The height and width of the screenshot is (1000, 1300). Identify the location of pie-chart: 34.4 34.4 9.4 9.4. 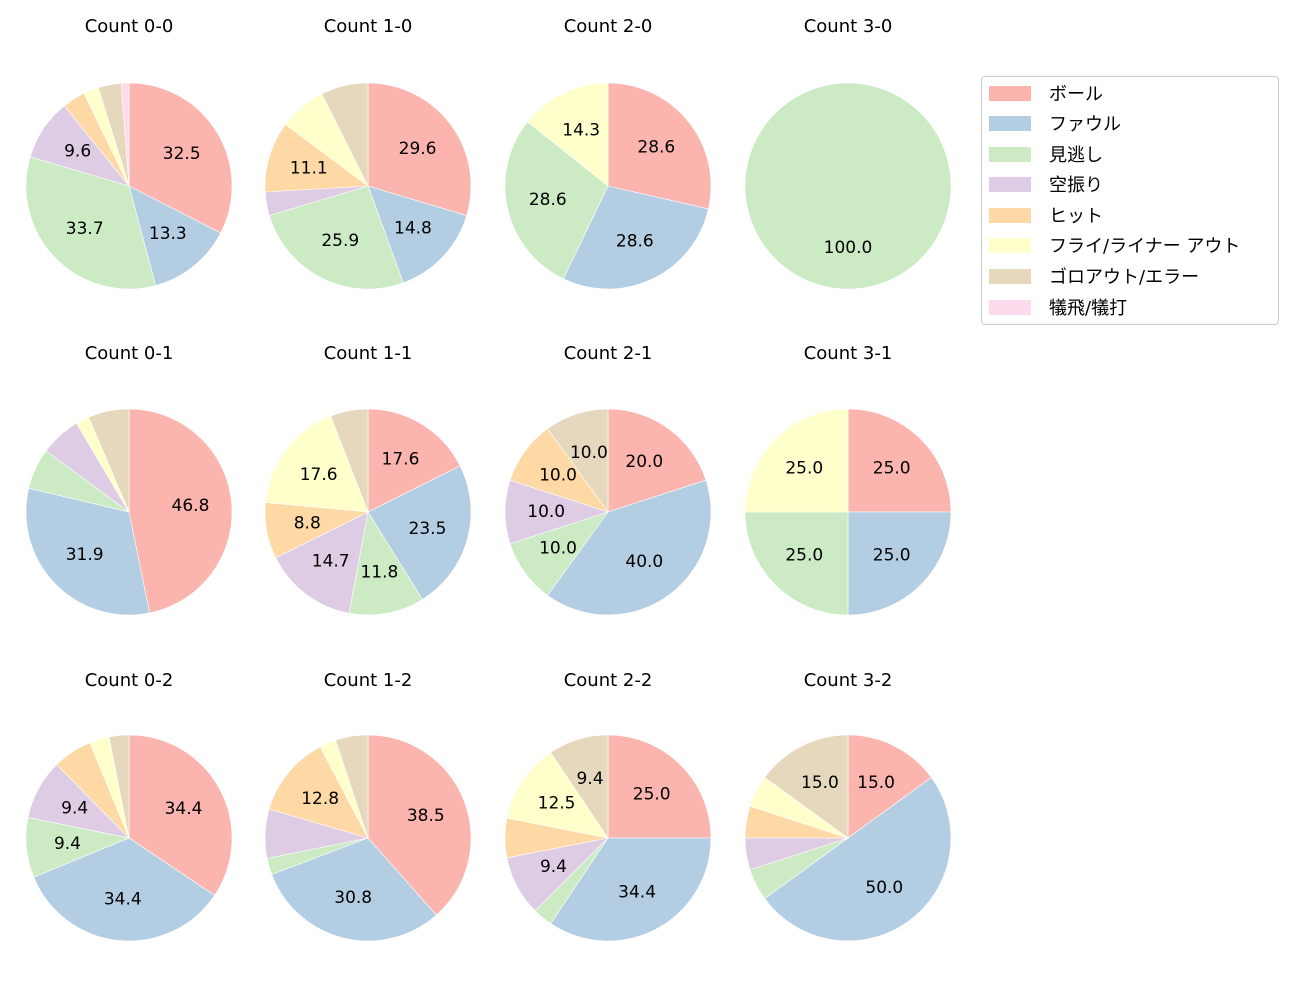
(129, 838).